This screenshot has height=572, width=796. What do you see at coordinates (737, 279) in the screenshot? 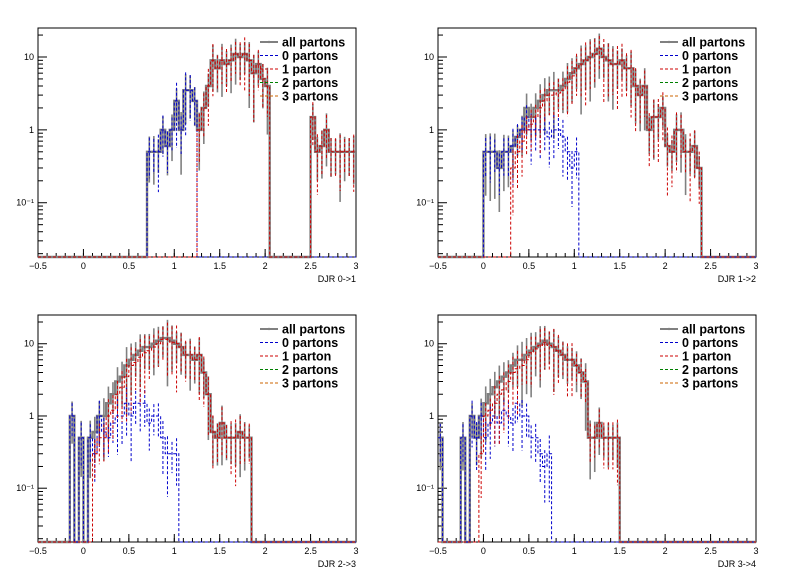
I see `x-axis-label: DJR 1->2` at bounding box center [737, 279].